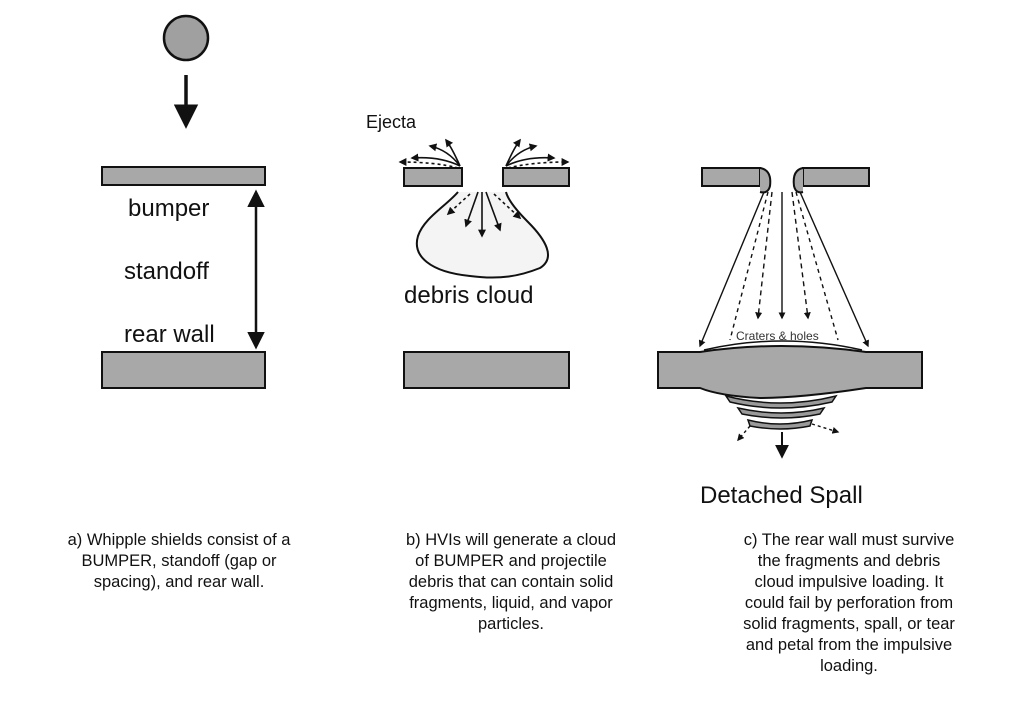 This screenshot has height=723, width=1024. Describe the element at coordinates (790, 372) in the screenshot. I see `rear-wall-plate-deformed` at that location.